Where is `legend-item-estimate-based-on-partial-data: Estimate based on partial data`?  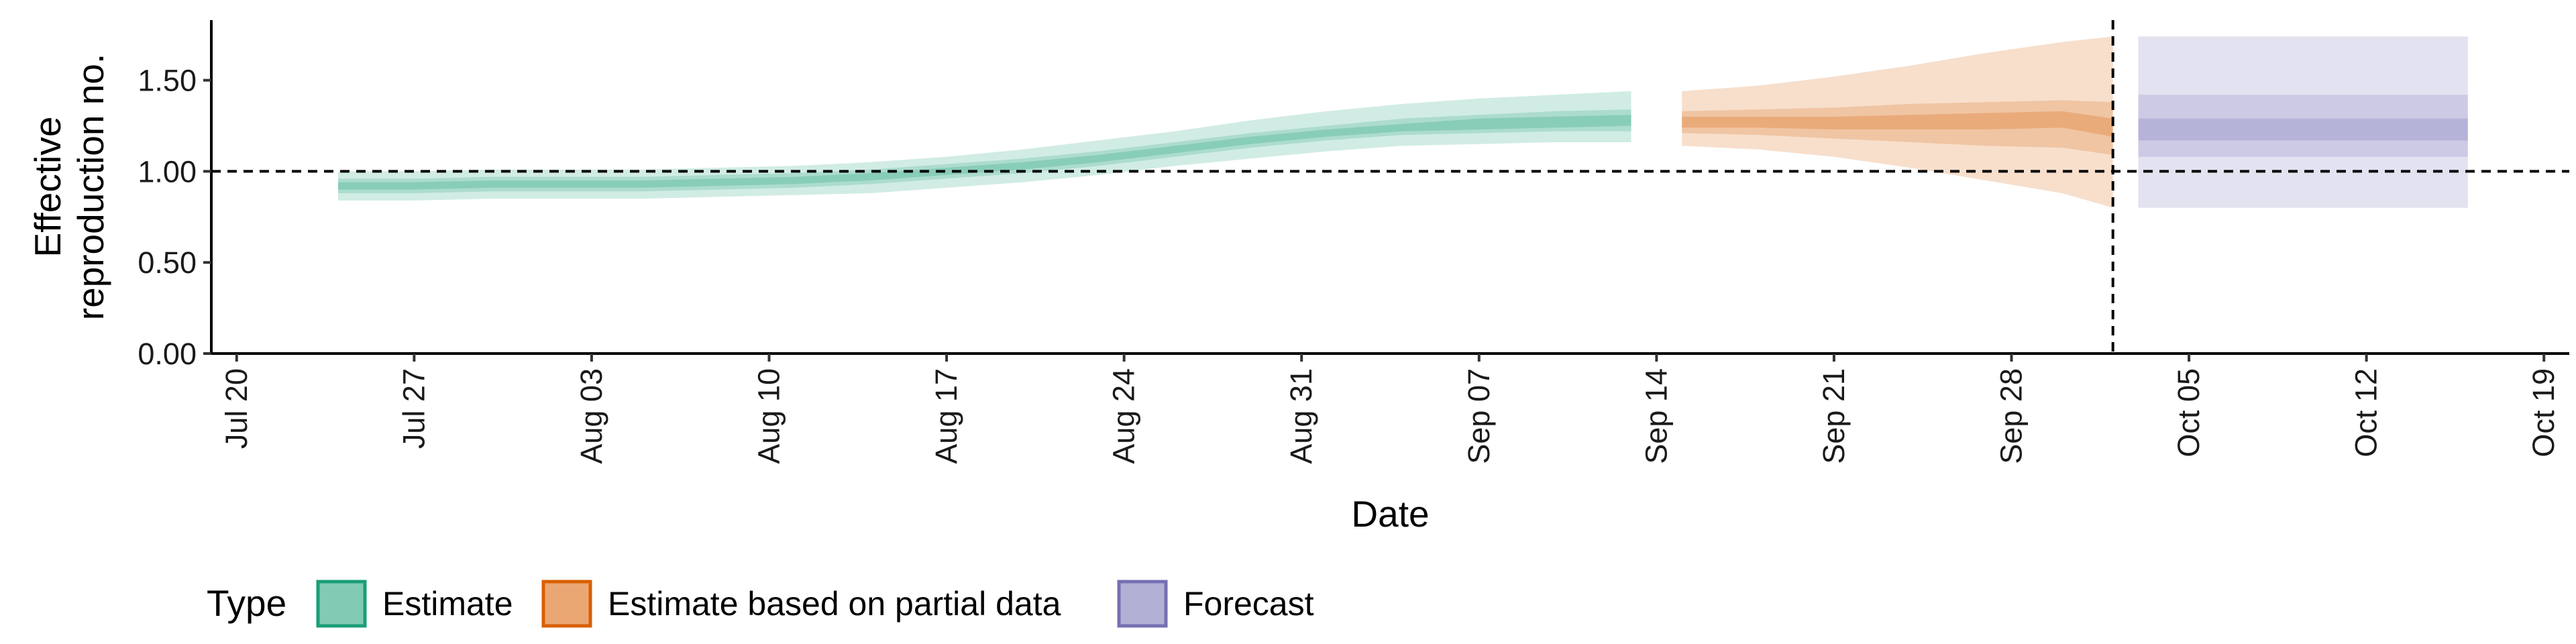
legend-item-estimate-based-on-partial-data: Estimate based on partial data is located at coordinates (801, 604).